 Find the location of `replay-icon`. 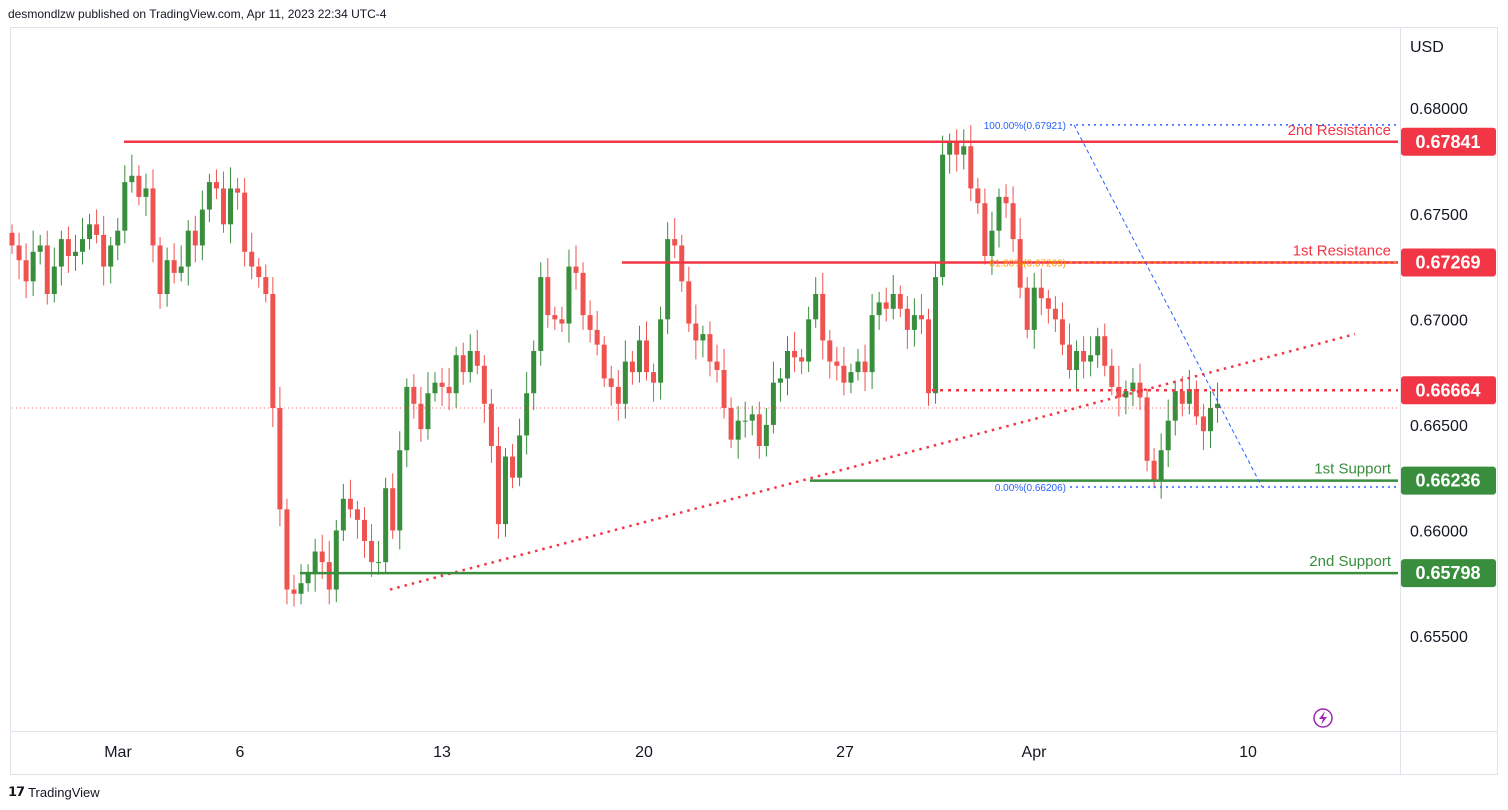

replay-icon is located at coordinates (1323, 718).